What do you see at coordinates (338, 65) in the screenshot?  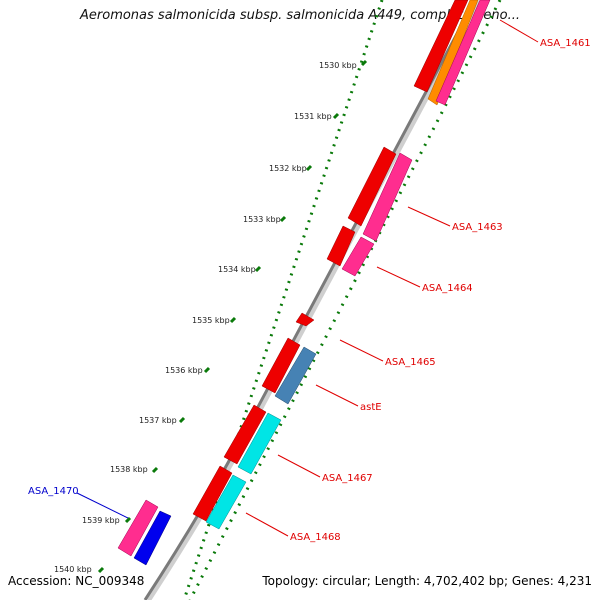 I see `tick-label-1530: 1530 kbp` at bounding box center [338, 65].